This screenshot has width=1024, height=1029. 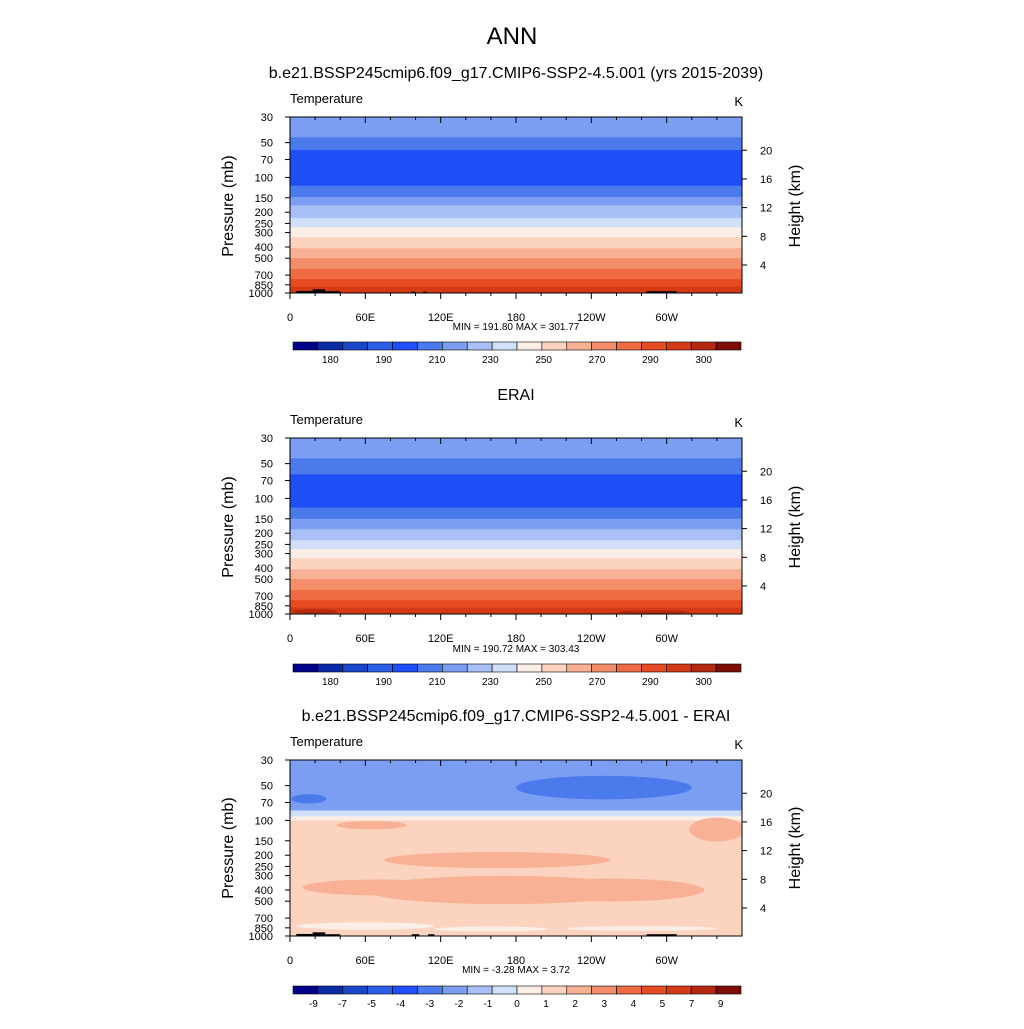 What do you see at coordinates (763, 558) in the screenshot?
I see `height-tick-label: 8` at bounding box center [763, 558].